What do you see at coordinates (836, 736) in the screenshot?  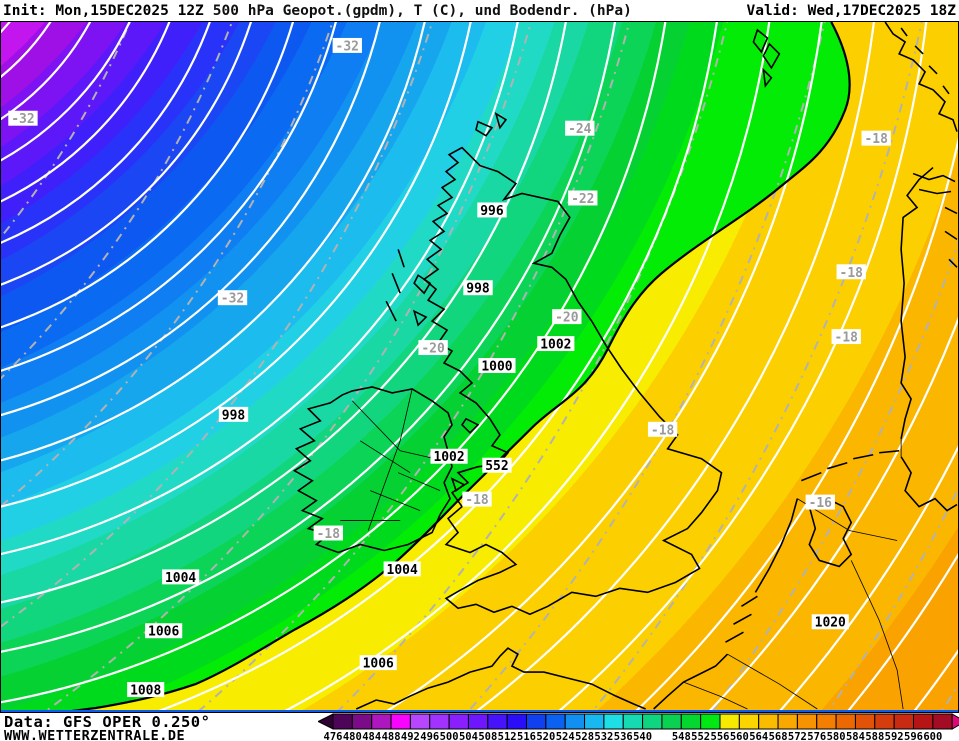 I see `svg-text: 580` at bounding box center [836, 736].